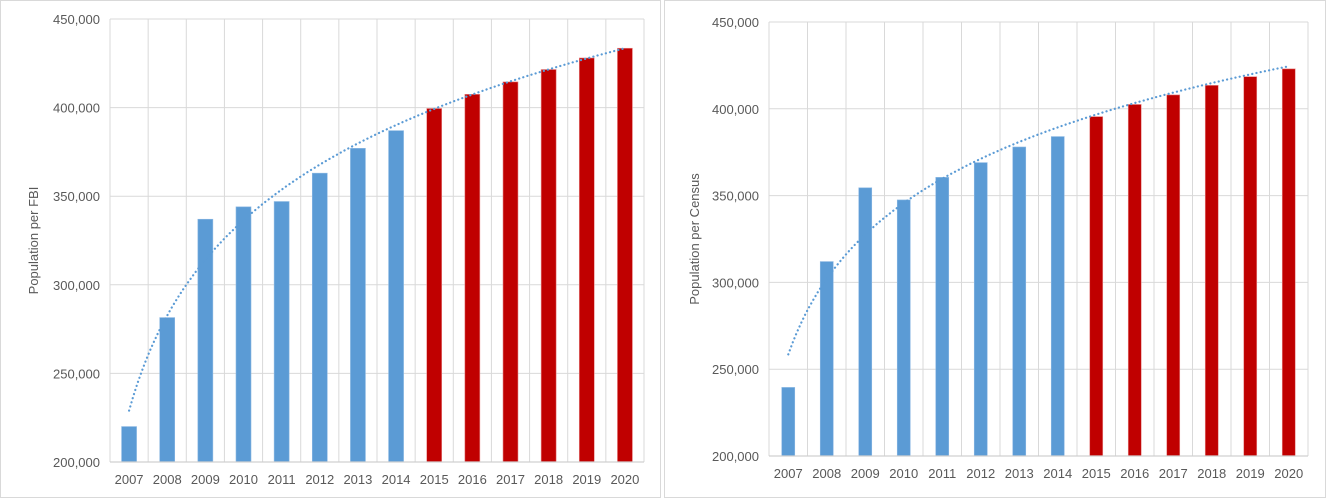  What do you see at coordinates (694, 239) in the screenshot?
I see `y-axis-title: Population per Census` at bounding box center [694, 239].